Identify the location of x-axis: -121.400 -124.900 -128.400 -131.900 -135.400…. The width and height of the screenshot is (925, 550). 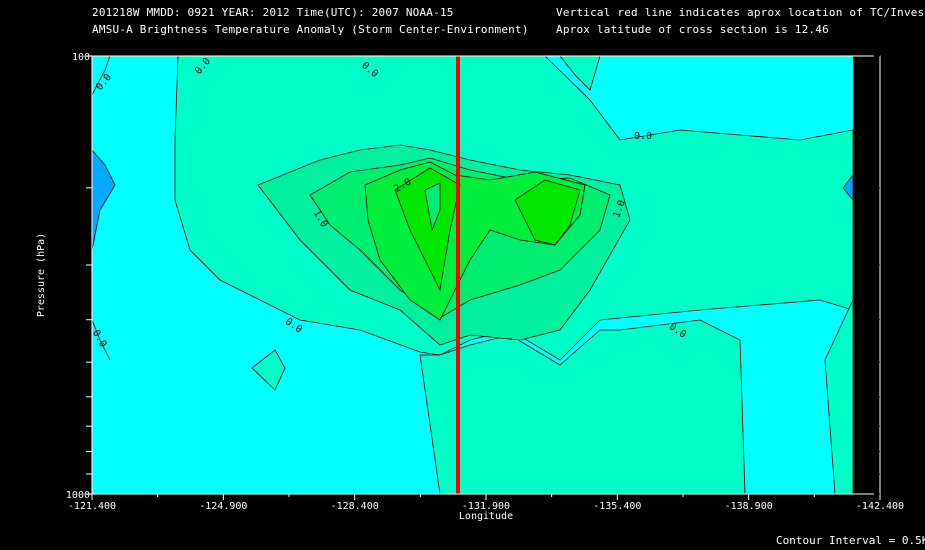
(486, 503).